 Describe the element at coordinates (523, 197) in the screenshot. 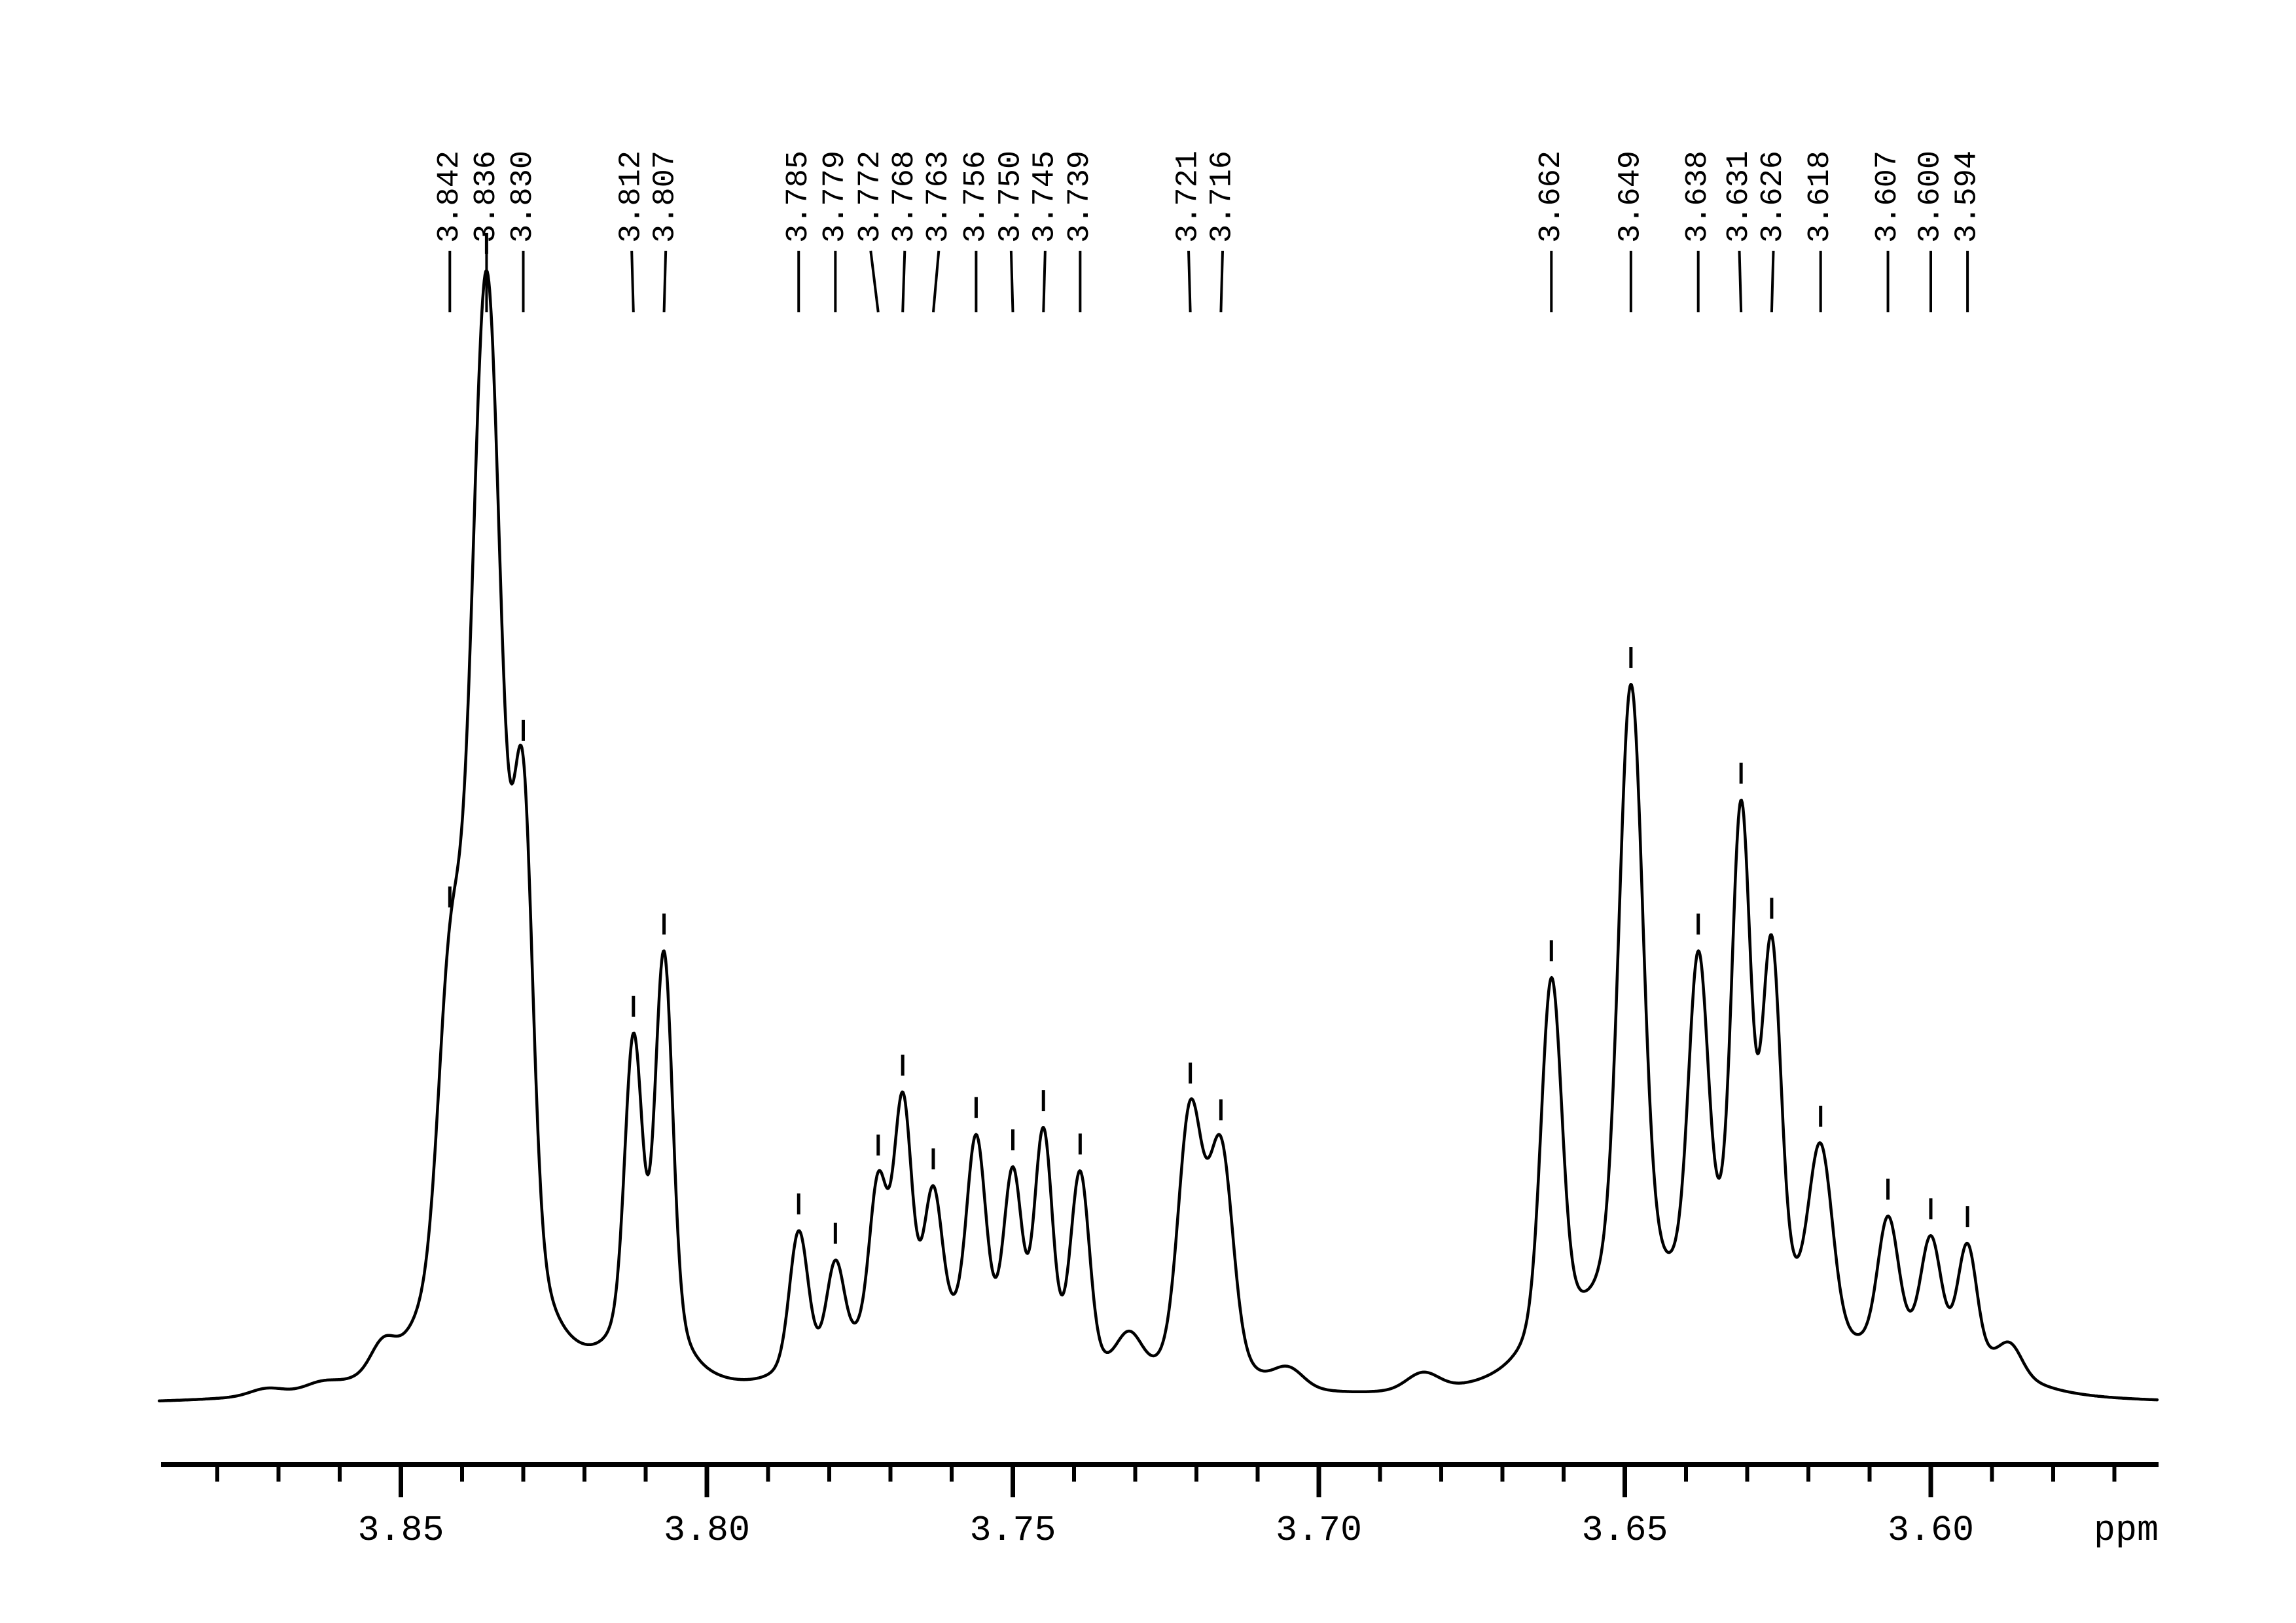

I see `peak-label: 3.830` at that location.